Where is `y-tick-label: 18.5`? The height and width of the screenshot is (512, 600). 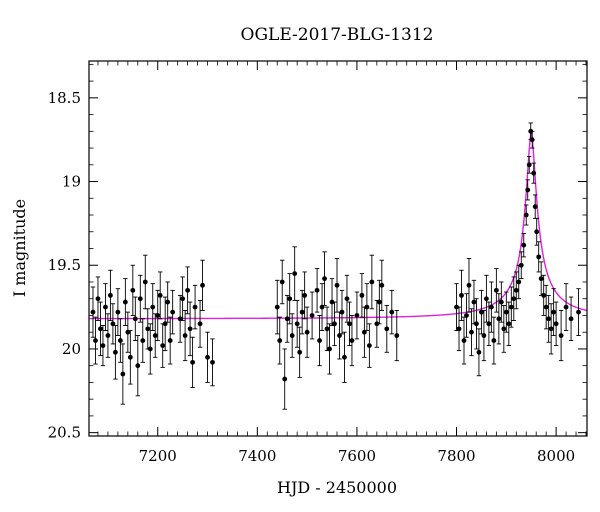 y-tick-label: 18.5 is located at coordinates (64, 98).